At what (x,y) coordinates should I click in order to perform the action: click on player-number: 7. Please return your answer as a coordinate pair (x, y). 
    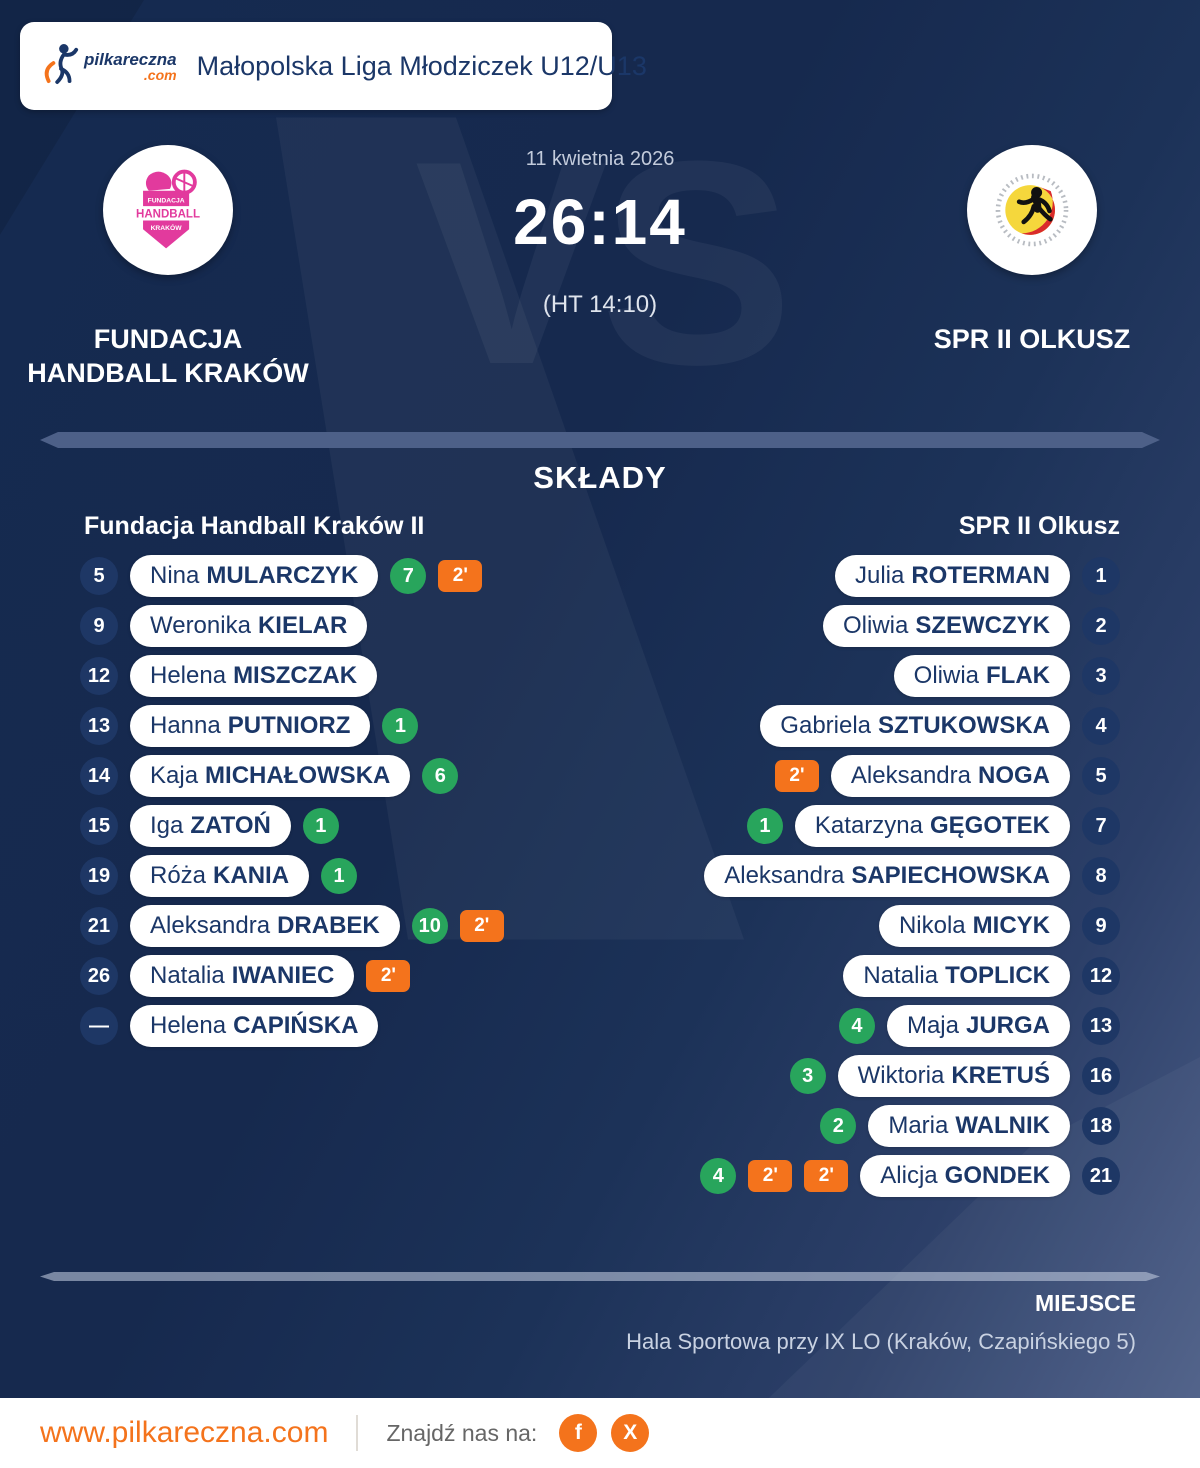
    Looking at the image, I should click on (1101, 826).